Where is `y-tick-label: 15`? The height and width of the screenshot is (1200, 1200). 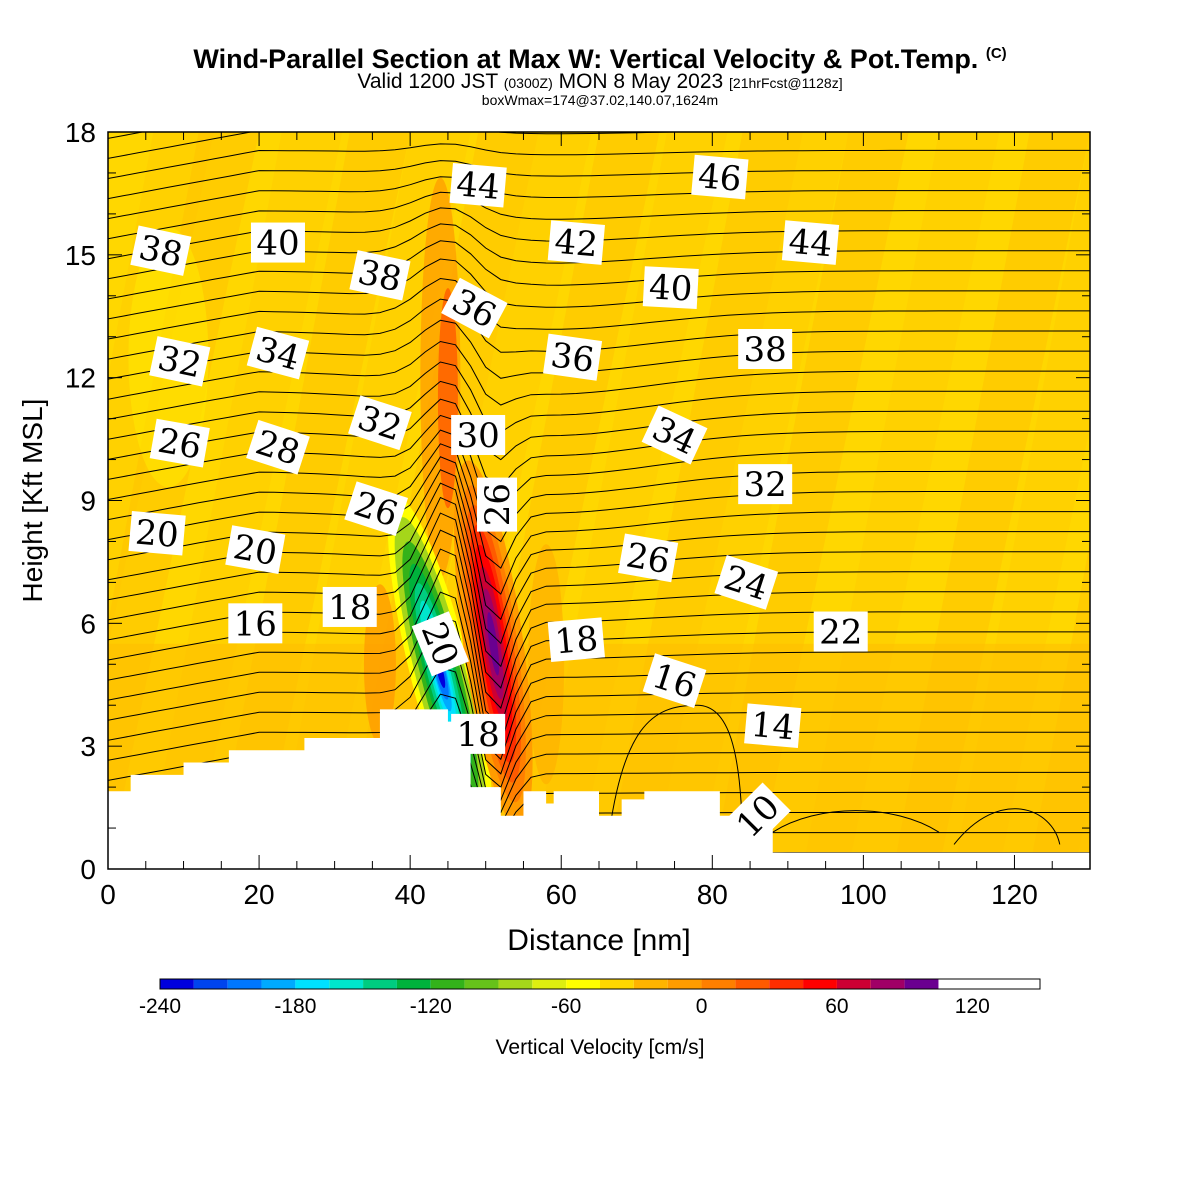 y-tick-label: 15 is located at coordinates (80, 255).